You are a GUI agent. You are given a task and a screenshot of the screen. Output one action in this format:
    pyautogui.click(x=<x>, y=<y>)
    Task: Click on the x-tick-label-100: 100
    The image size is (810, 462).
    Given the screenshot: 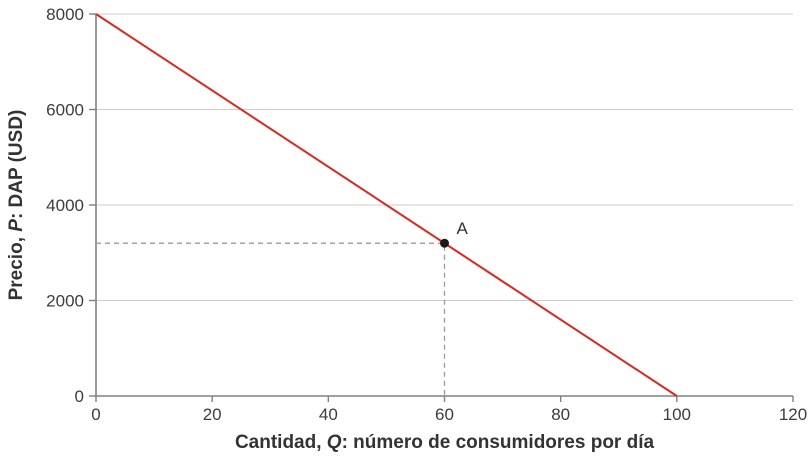 What is the action you would take?
    pyautogui.click(x=677, y=414)
    